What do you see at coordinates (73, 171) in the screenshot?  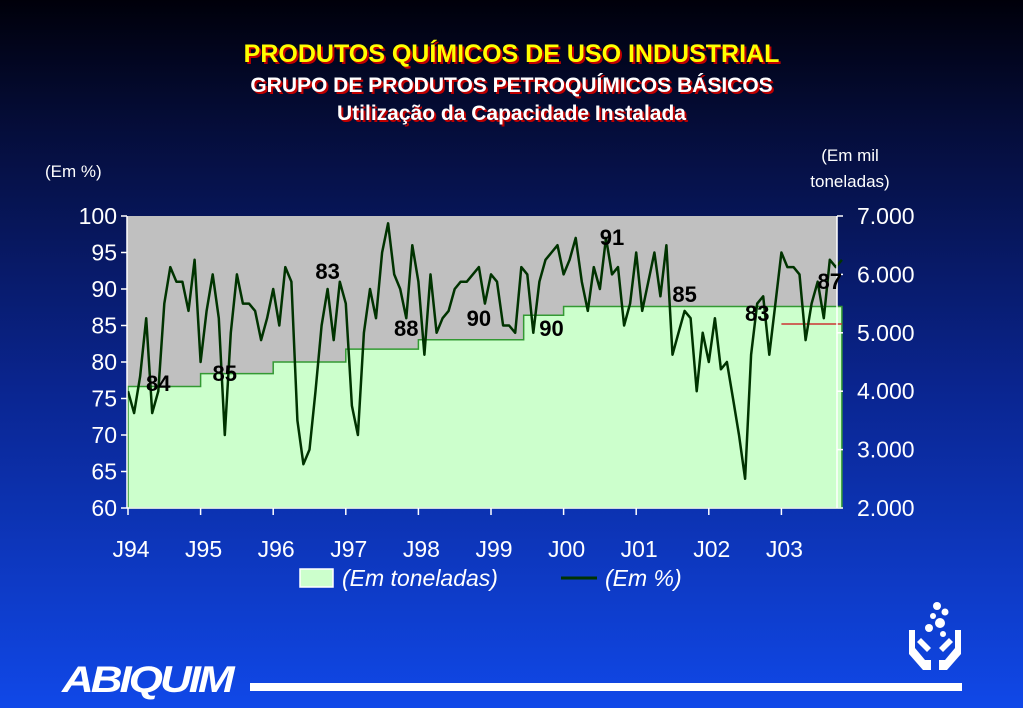 I see `left-axis-unit: (Em %)` at bounding box center [73, 171].